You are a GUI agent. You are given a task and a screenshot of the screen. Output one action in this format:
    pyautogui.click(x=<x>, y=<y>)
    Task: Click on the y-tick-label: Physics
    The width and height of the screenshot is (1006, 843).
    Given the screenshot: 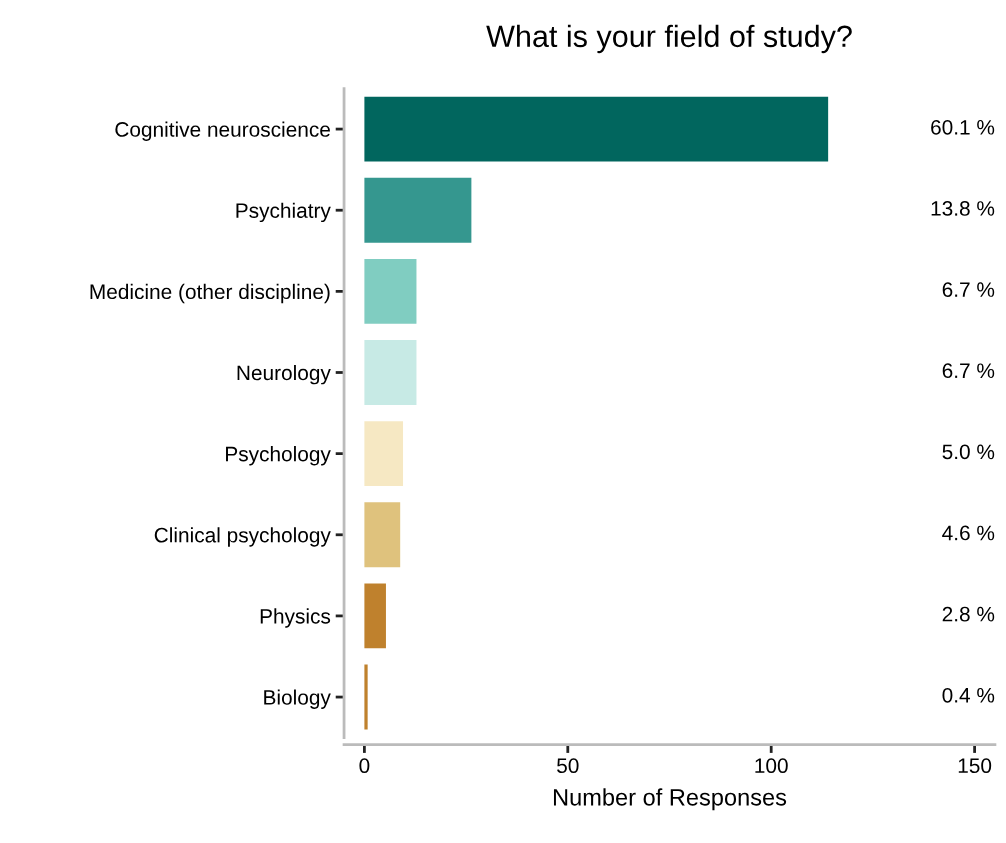 What is the action you would take?
    pyautogui.click(x=295, y=618)
    